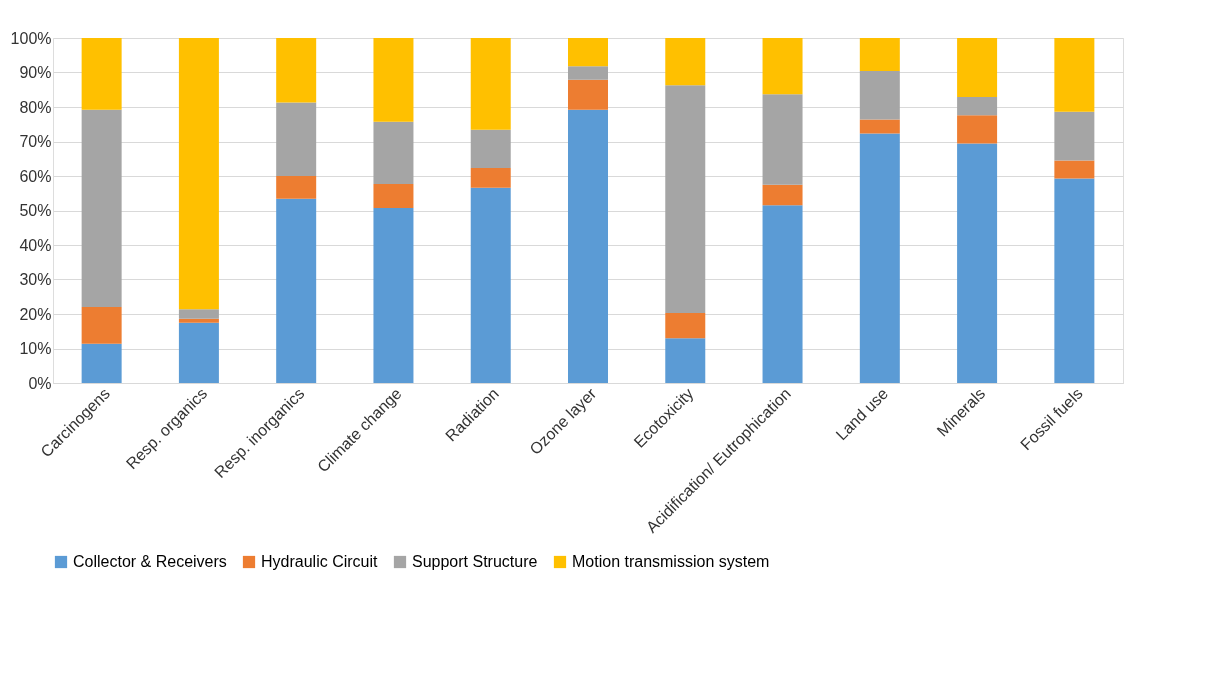 The height and width of the screenshot is (698, 1208). I want to click on legend-label: Motion transmission system, so click(671, 561).